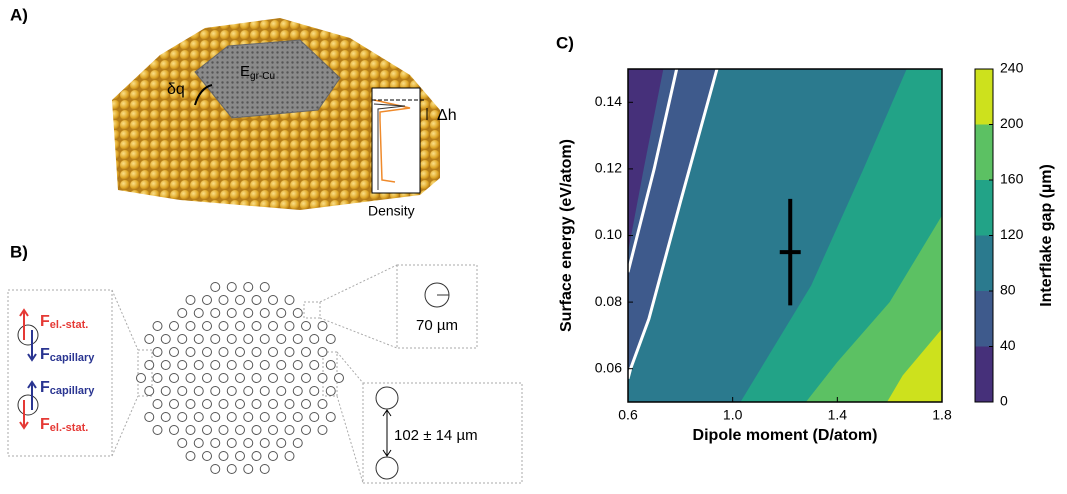  What do you see at coordinates (1004, 401) in the screenshot?
I see `colorbar-tick-label: 0` at bounding box center [1004, 401].